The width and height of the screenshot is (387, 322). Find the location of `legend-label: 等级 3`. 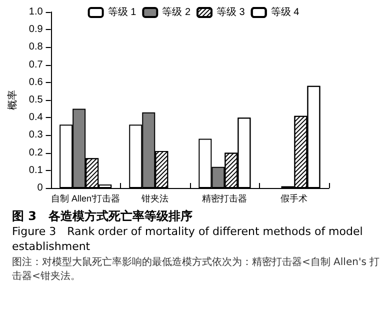

legend-label: 等级 3 is located at coordinates (231, 12).